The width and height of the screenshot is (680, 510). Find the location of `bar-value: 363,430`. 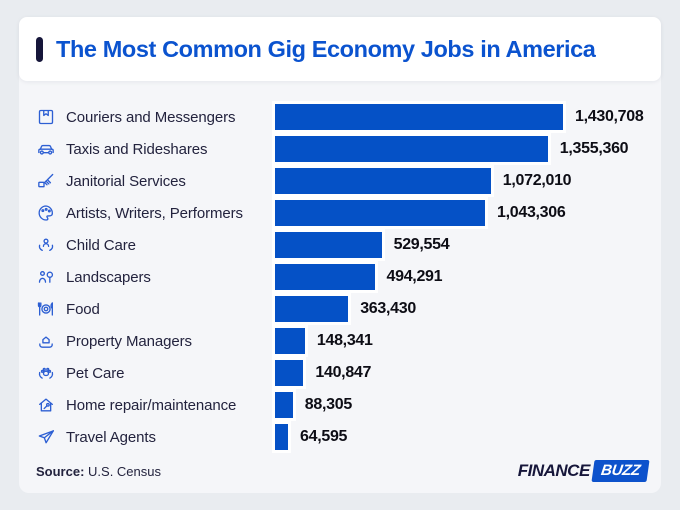

bar-value: 363,430 is located at coordinates (388, 308).